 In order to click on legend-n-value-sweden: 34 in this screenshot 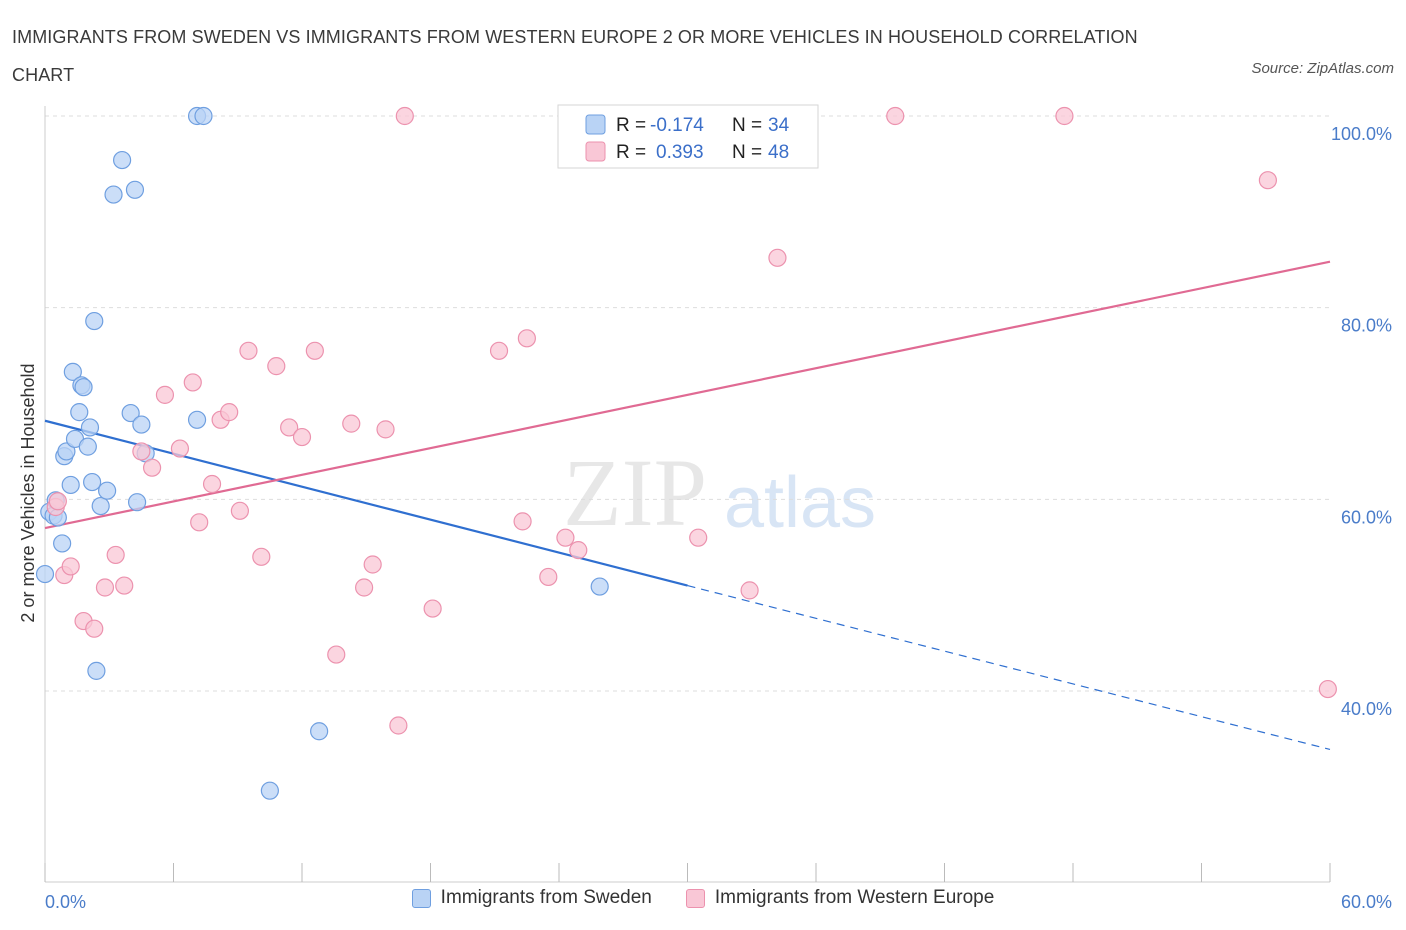, I will do `click(779, 125)`.